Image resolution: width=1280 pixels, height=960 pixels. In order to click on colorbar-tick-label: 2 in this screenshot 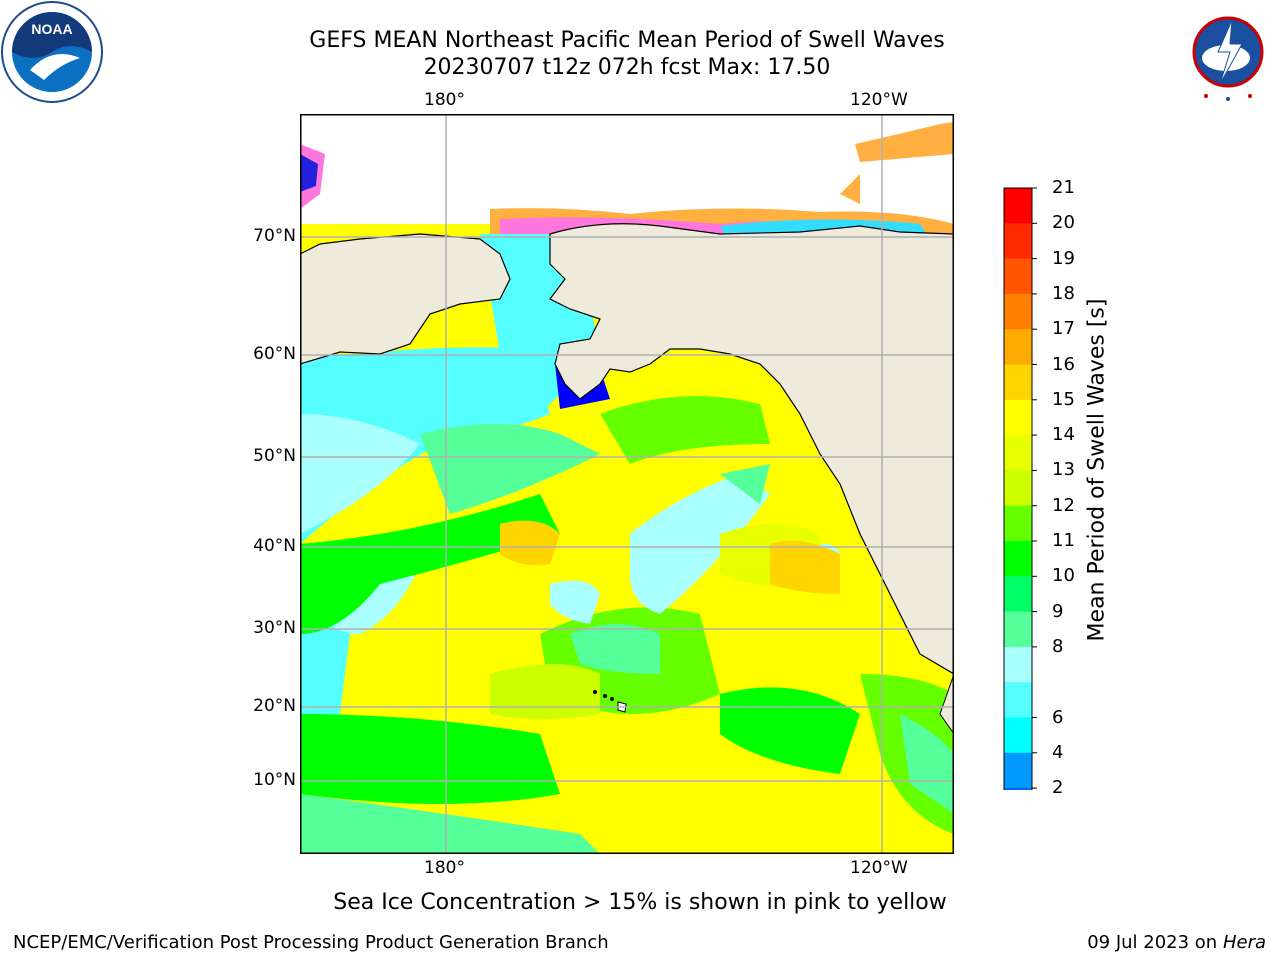, I will do `click(1058, 788)`.